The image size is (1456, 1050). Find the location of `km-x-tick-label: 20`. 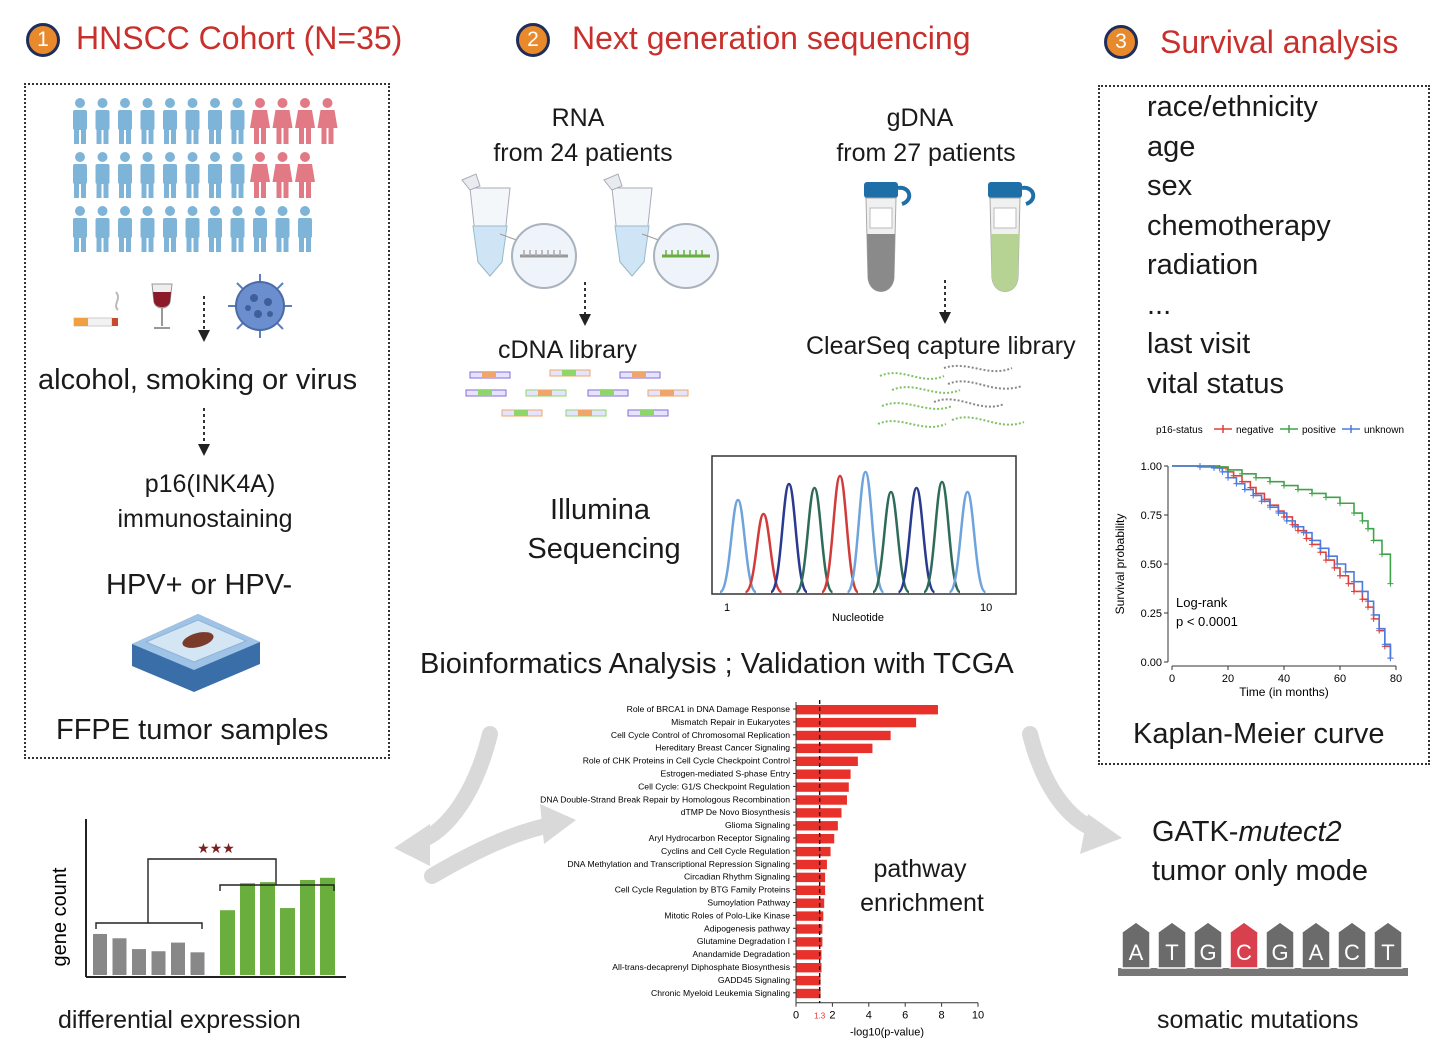

km-x-tick-label: 20 is located at coordinates (1228, 679).